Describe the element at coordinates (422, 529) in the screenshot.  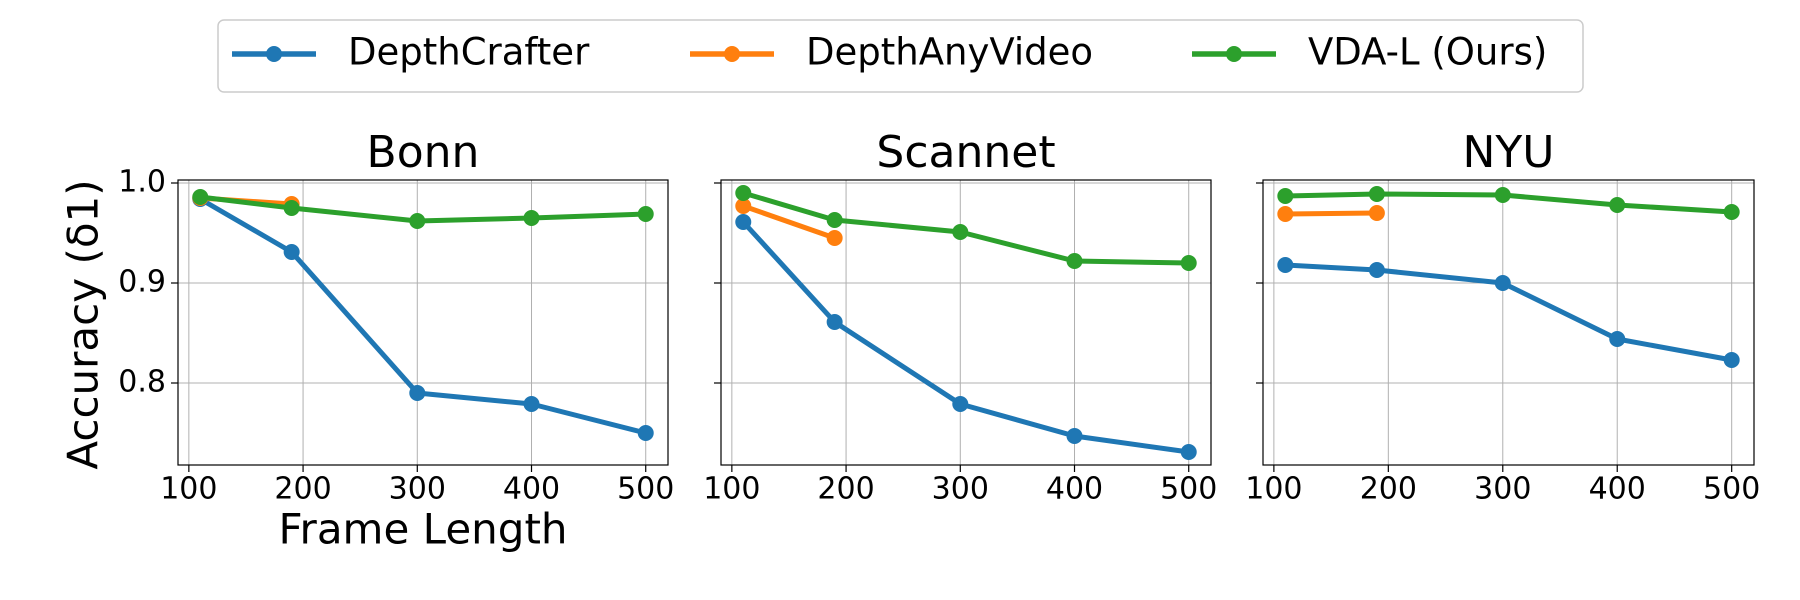
I see `x-axis-label: Frame Length` at that location.